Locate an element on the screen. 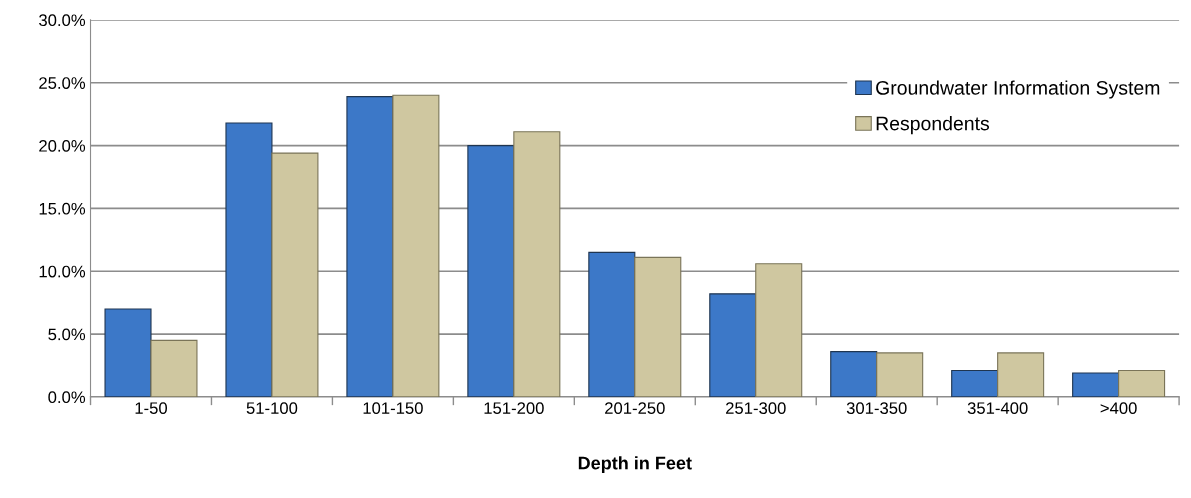 This screenshot has width=1191, height=498. legend-label: Respondents is located at coordinates (933, 125).